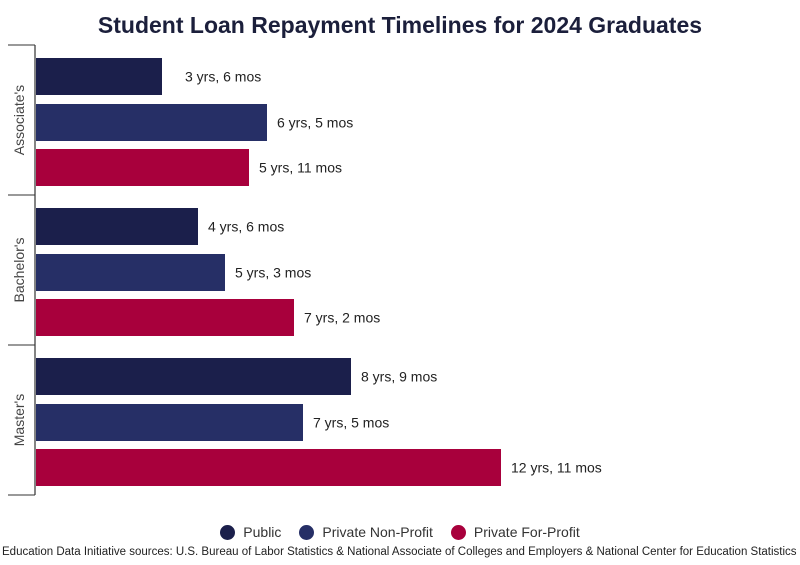 This screenshot has width=800, height=565. I want to click on data-label: 7 yrs, 2 mos, so click(342, 318).